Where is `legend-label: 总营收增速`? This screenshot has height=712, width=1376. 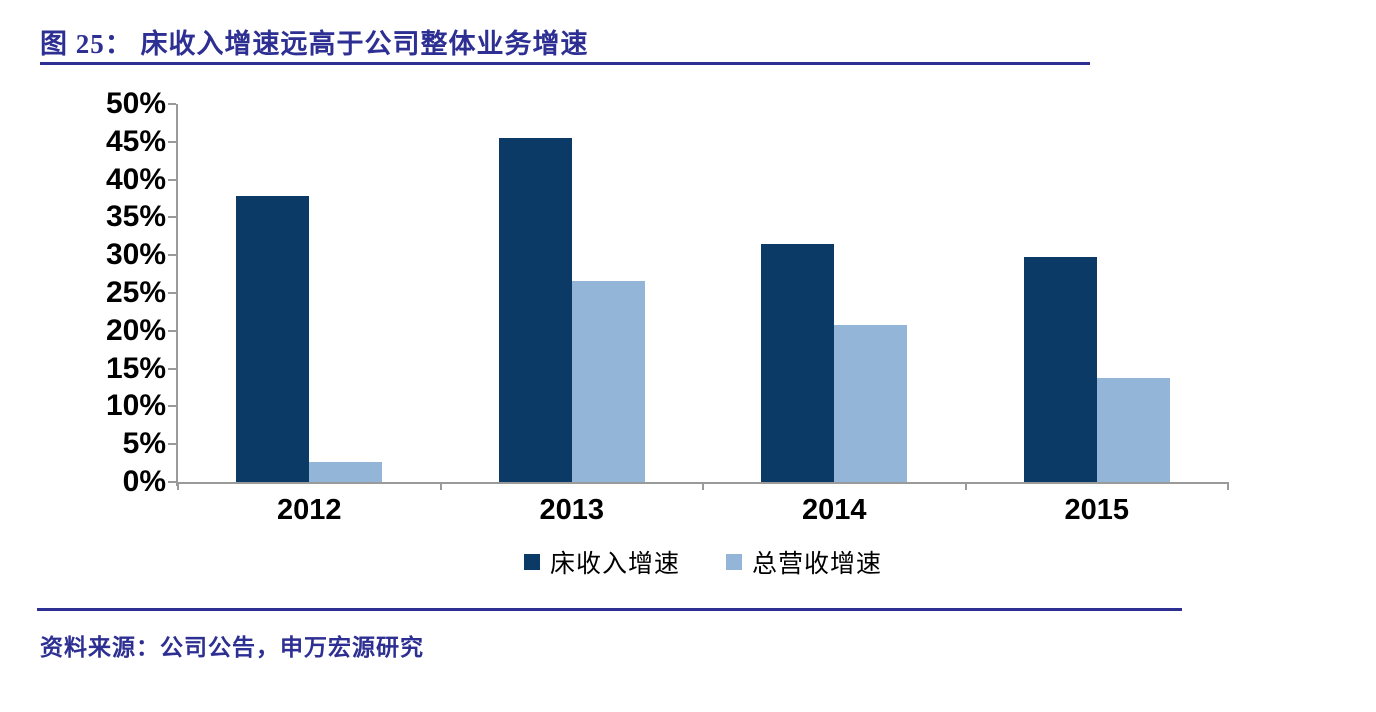
legend-label: 总营收增速 is located at coordinates (817, 564).